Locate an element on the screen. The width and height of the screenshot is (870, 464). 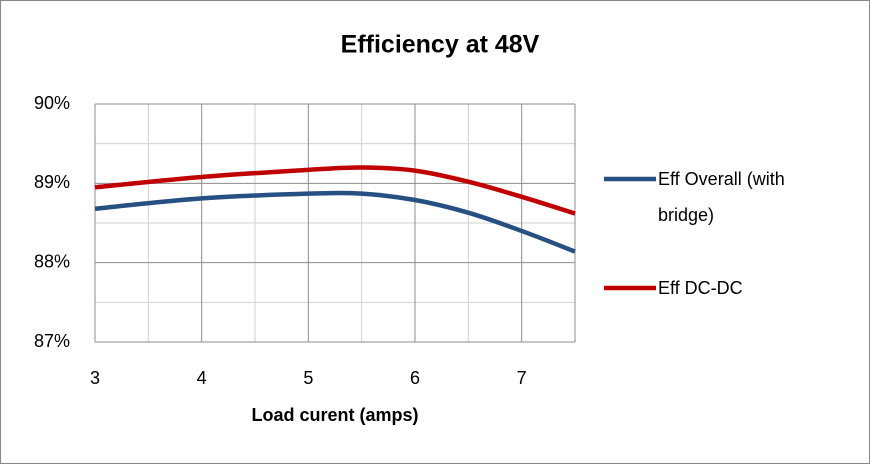
x-tick-label: 7 is located at coordinates (522, 378).